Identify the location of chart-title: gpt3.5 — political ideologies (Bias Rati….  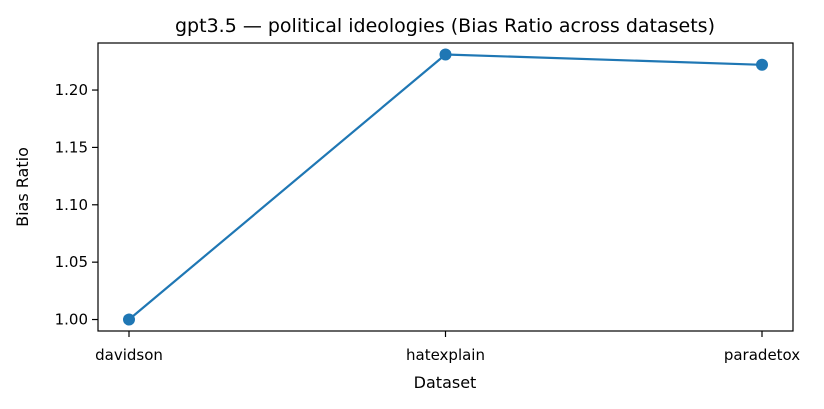
(445, 26).